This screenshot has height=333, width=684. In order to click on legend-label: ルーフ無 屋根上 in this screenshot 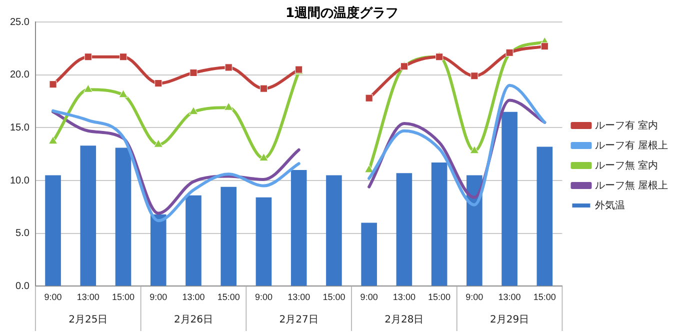, I will do `click(631, 185)`.